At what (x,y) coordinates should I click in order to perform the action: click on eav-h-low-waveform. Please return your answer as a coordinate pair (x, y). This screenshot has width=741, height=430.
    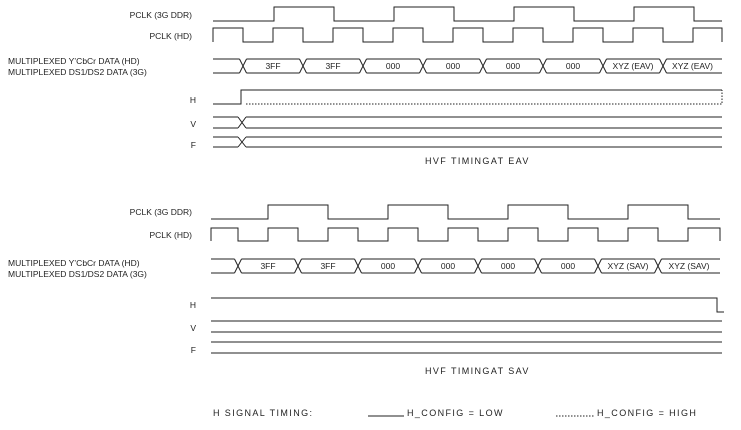
    Looking at the image, I should click on (467, 97).